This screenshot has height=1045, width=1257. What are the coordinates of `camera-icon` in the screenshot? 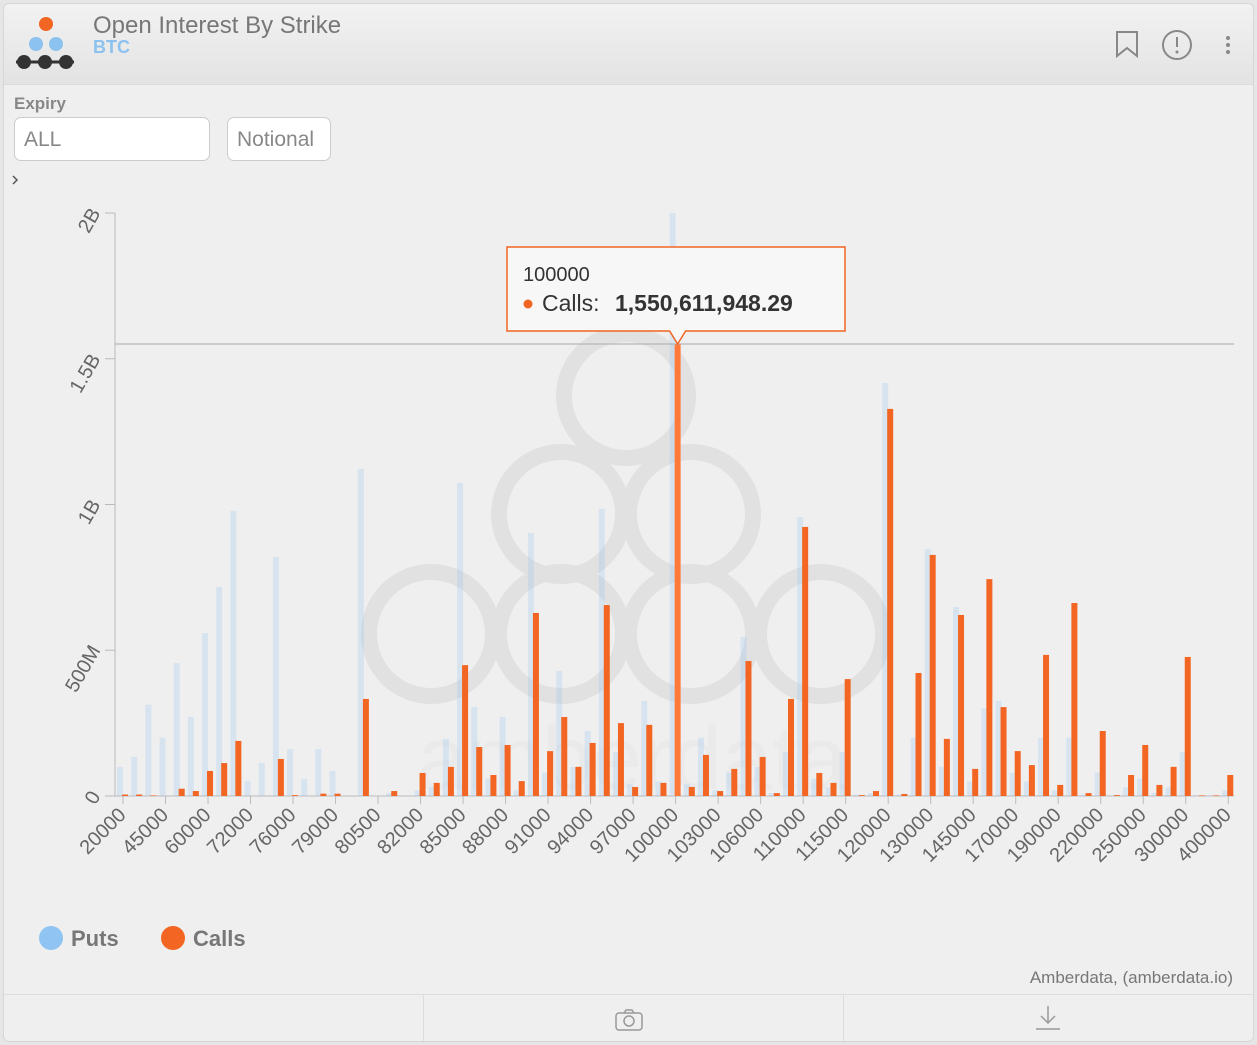 It's located at (629, 1020).